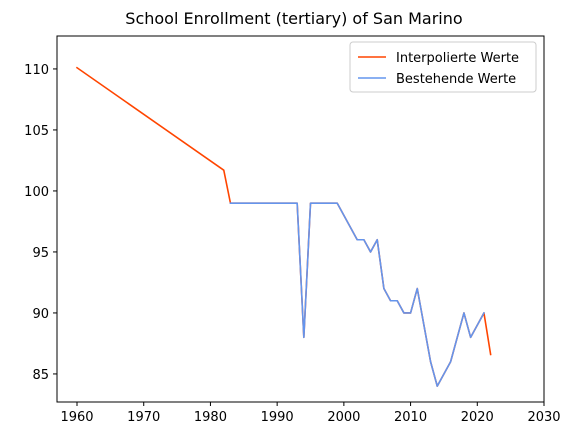 The width and height of the screenshot is (569, 435). I want to click on x-tick-label: 1960, so click(76, 417).